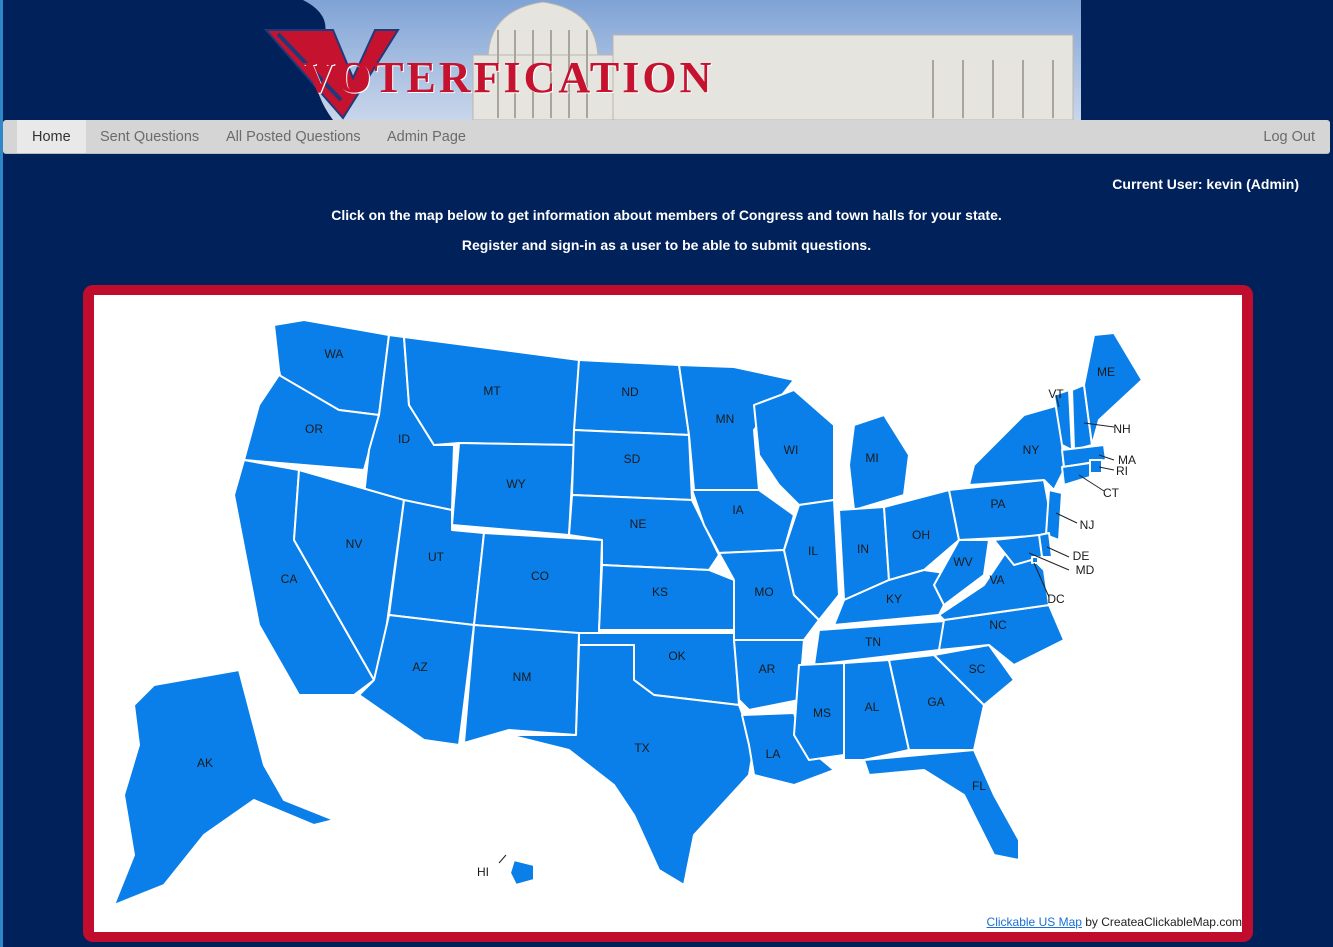  Describe the element at coordinates (630, 392) in the screenshot. I see `state-label-ND: ND` at that location.